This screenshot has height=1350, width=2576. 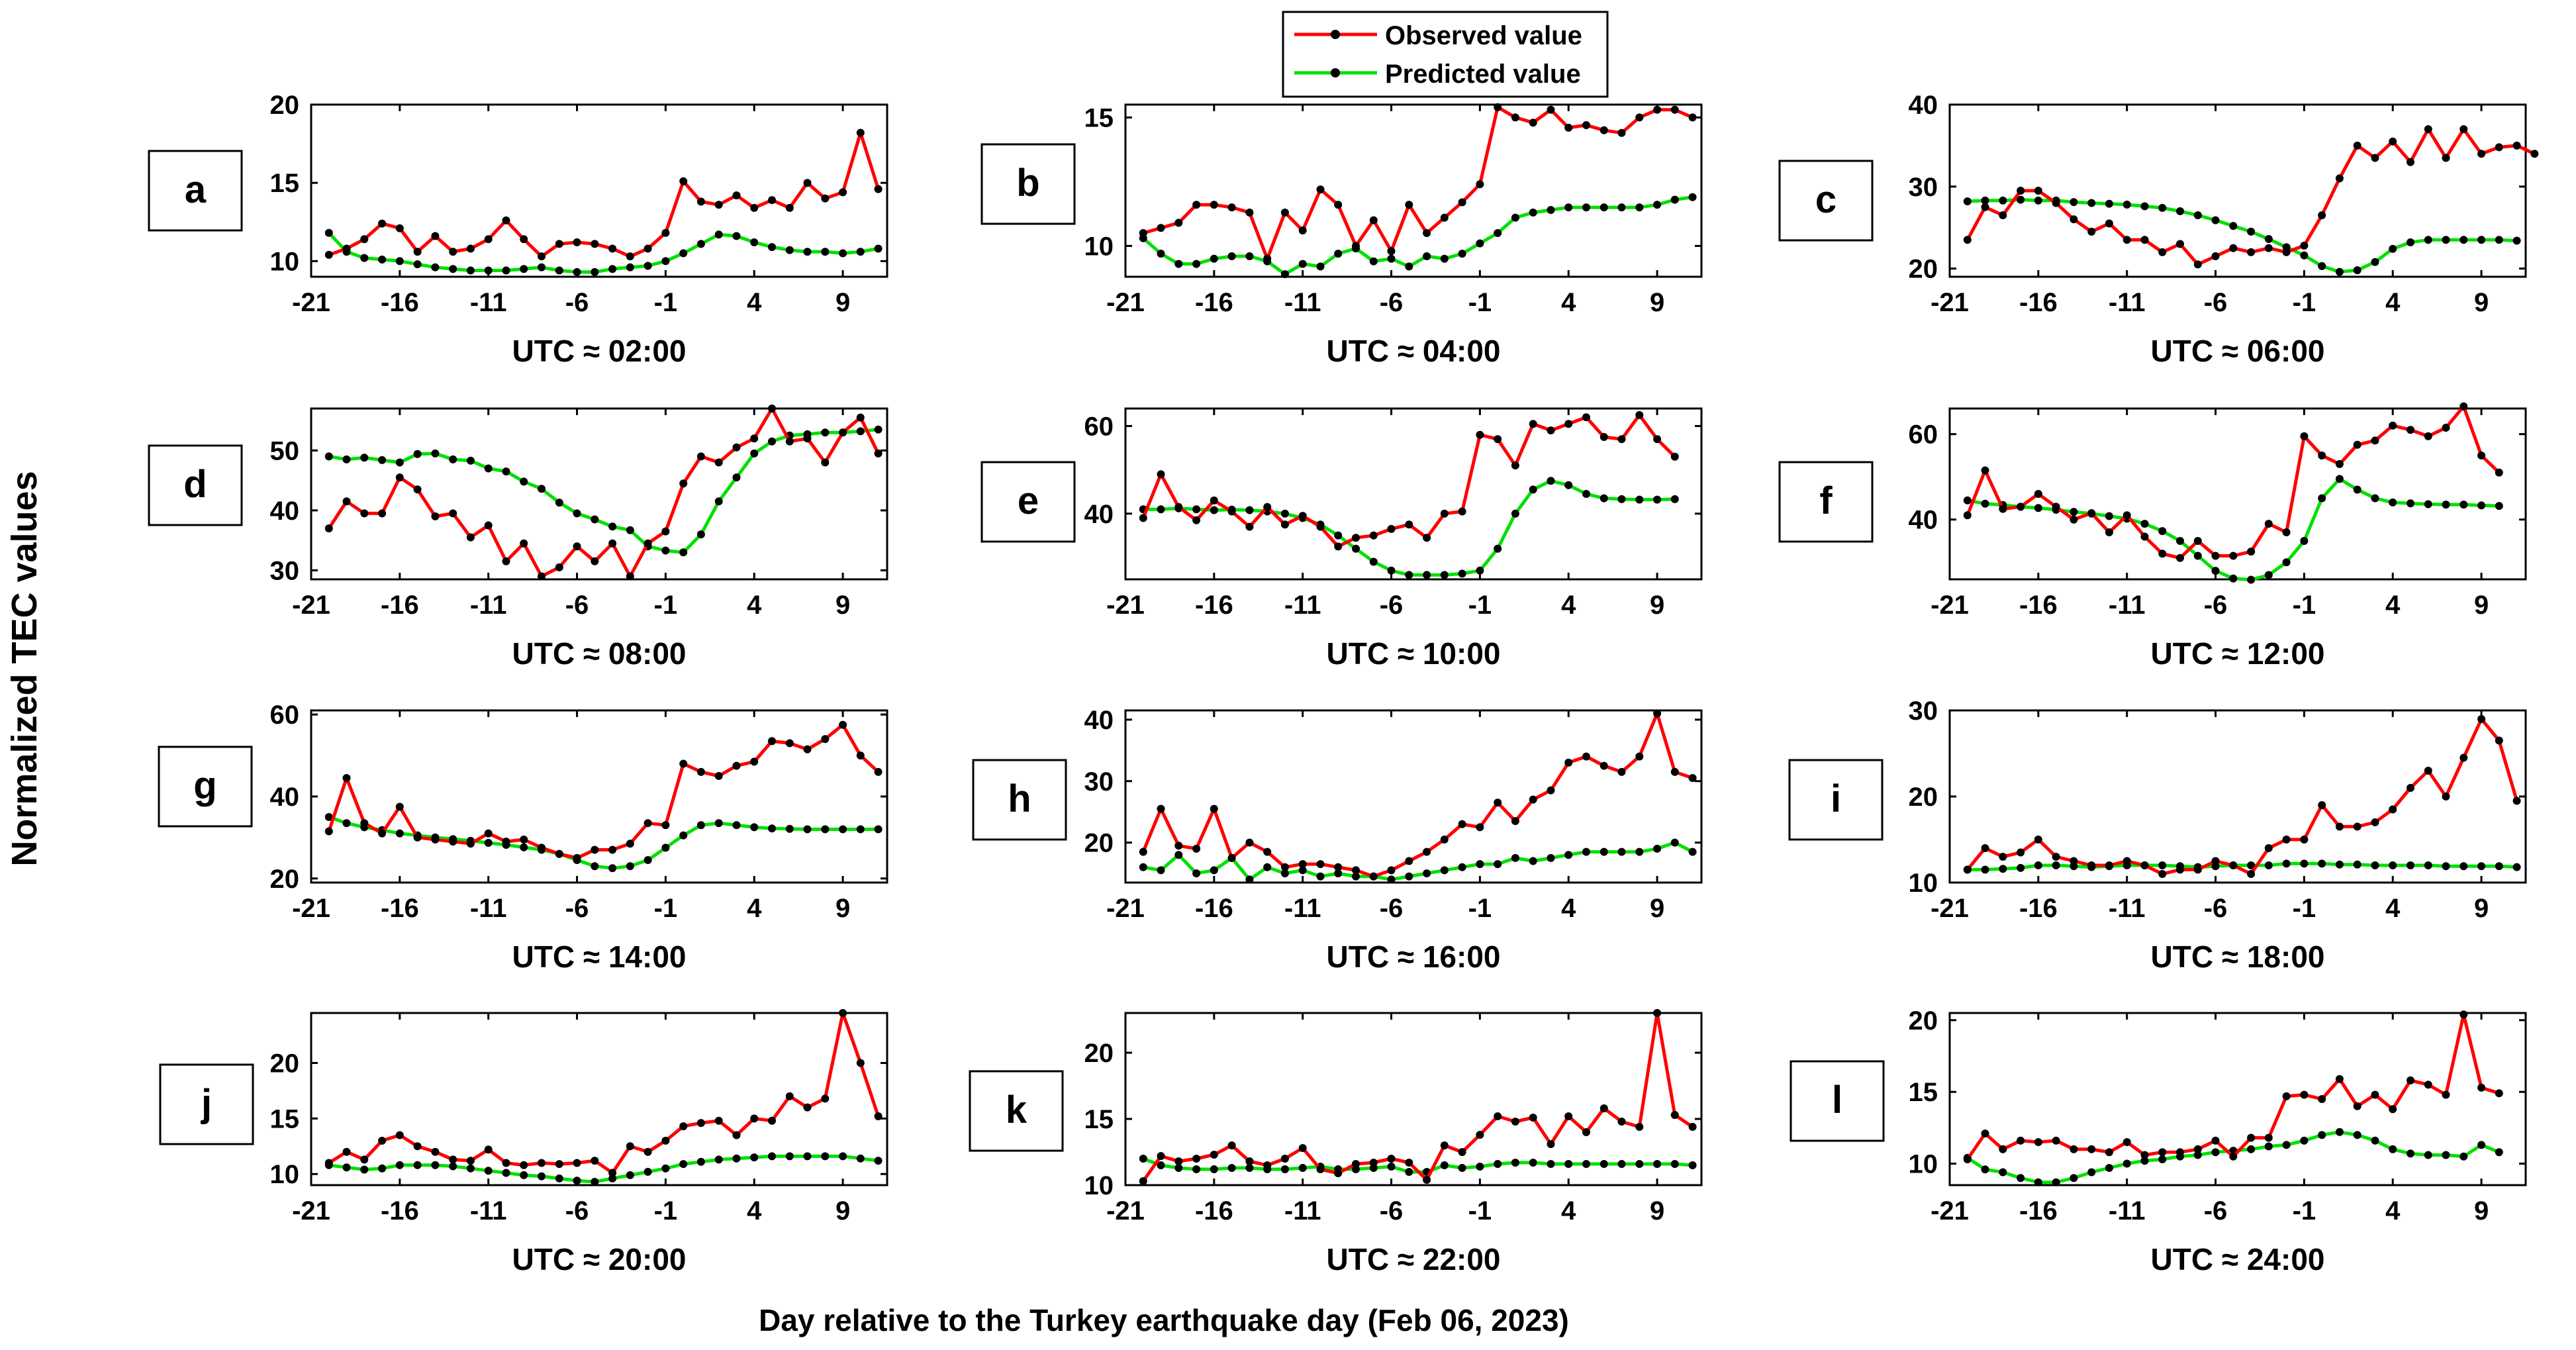 What do you see at coordinates (1099, 781) in the screenshot?
I see `y-tick-label: 30` at bounding box center [1099, 781].